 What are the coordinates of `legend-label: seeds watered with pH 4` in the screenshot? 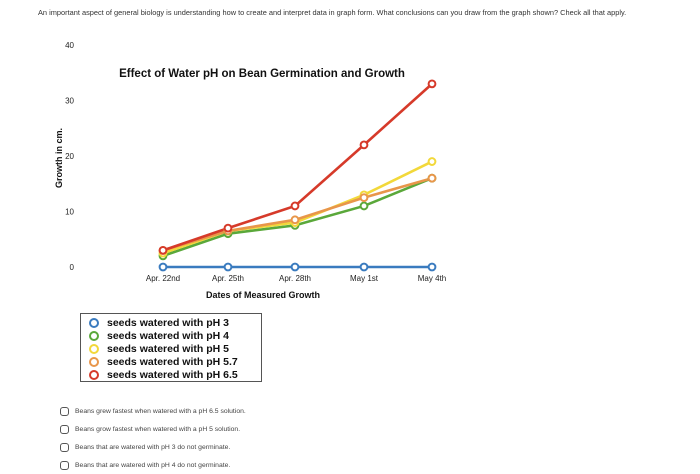 It's located at (168, 335).